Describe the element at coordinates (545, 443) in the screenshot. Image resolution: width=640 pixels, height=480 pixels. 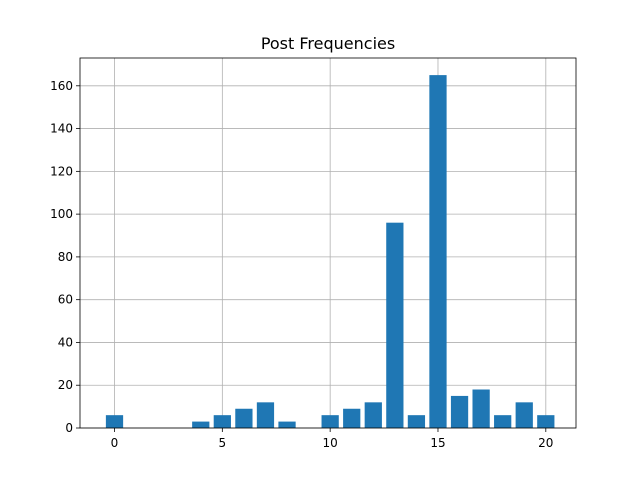
I see `x-tick-label: 20` at that location.